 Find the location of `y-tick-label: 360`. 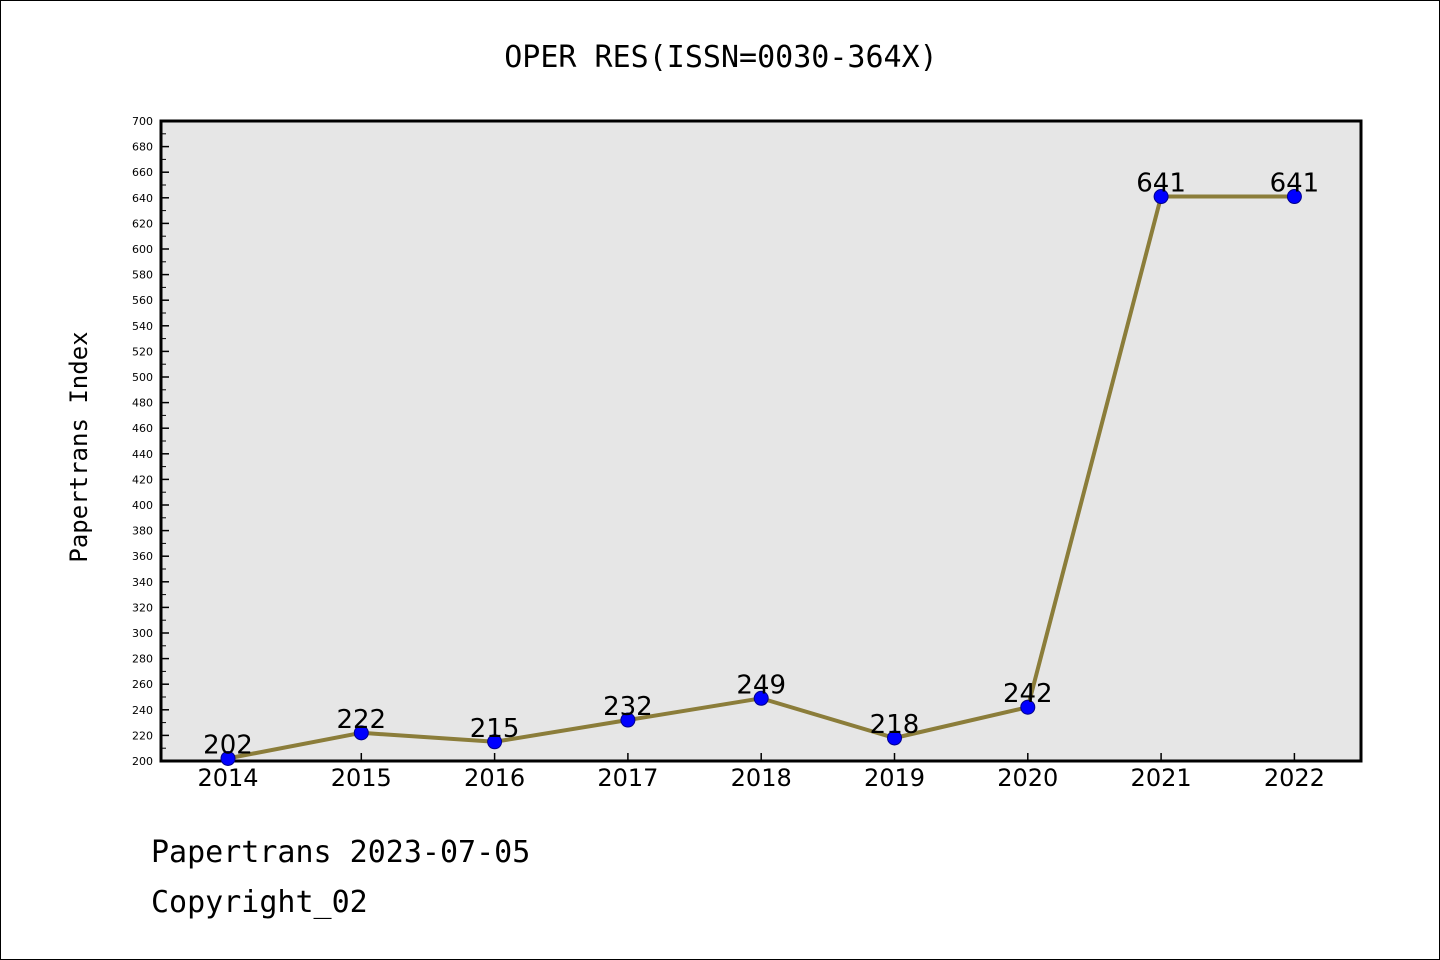

y-tick-label: 360 is located at coordinates (142, 556).